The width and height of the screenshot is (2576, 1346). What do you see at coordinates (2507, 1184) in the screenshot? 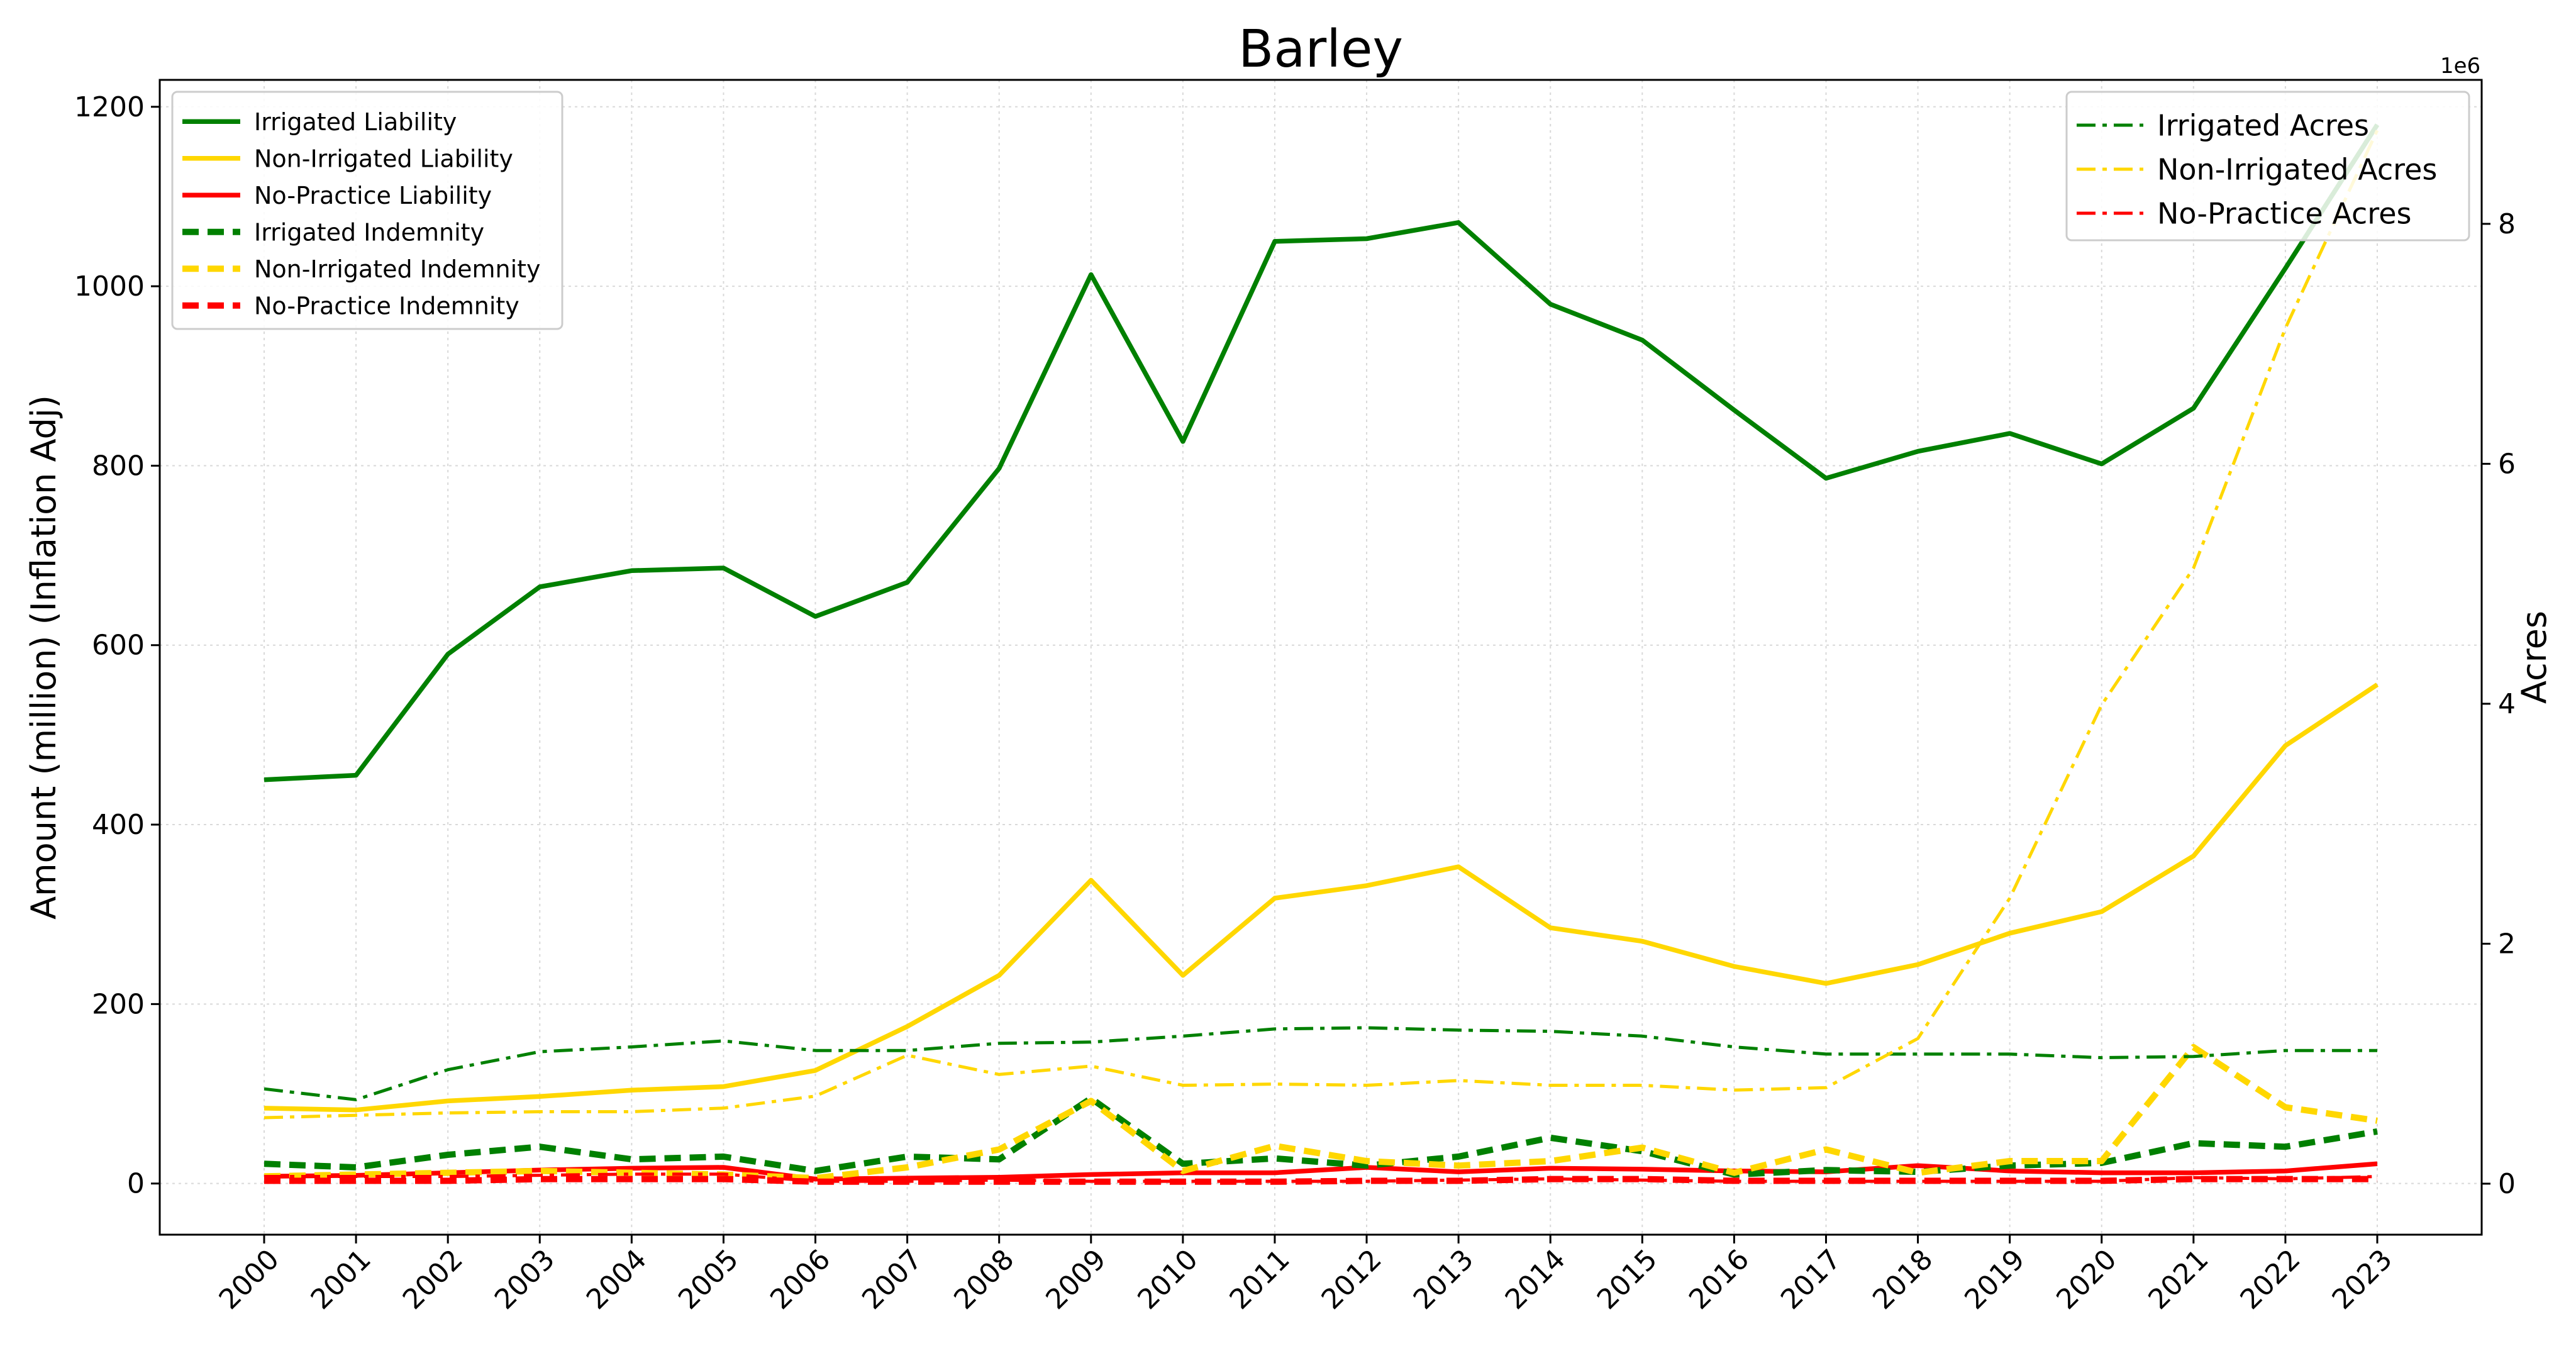
I see `y-tick-label-right: 0` at bounding box center [2507, 1184].